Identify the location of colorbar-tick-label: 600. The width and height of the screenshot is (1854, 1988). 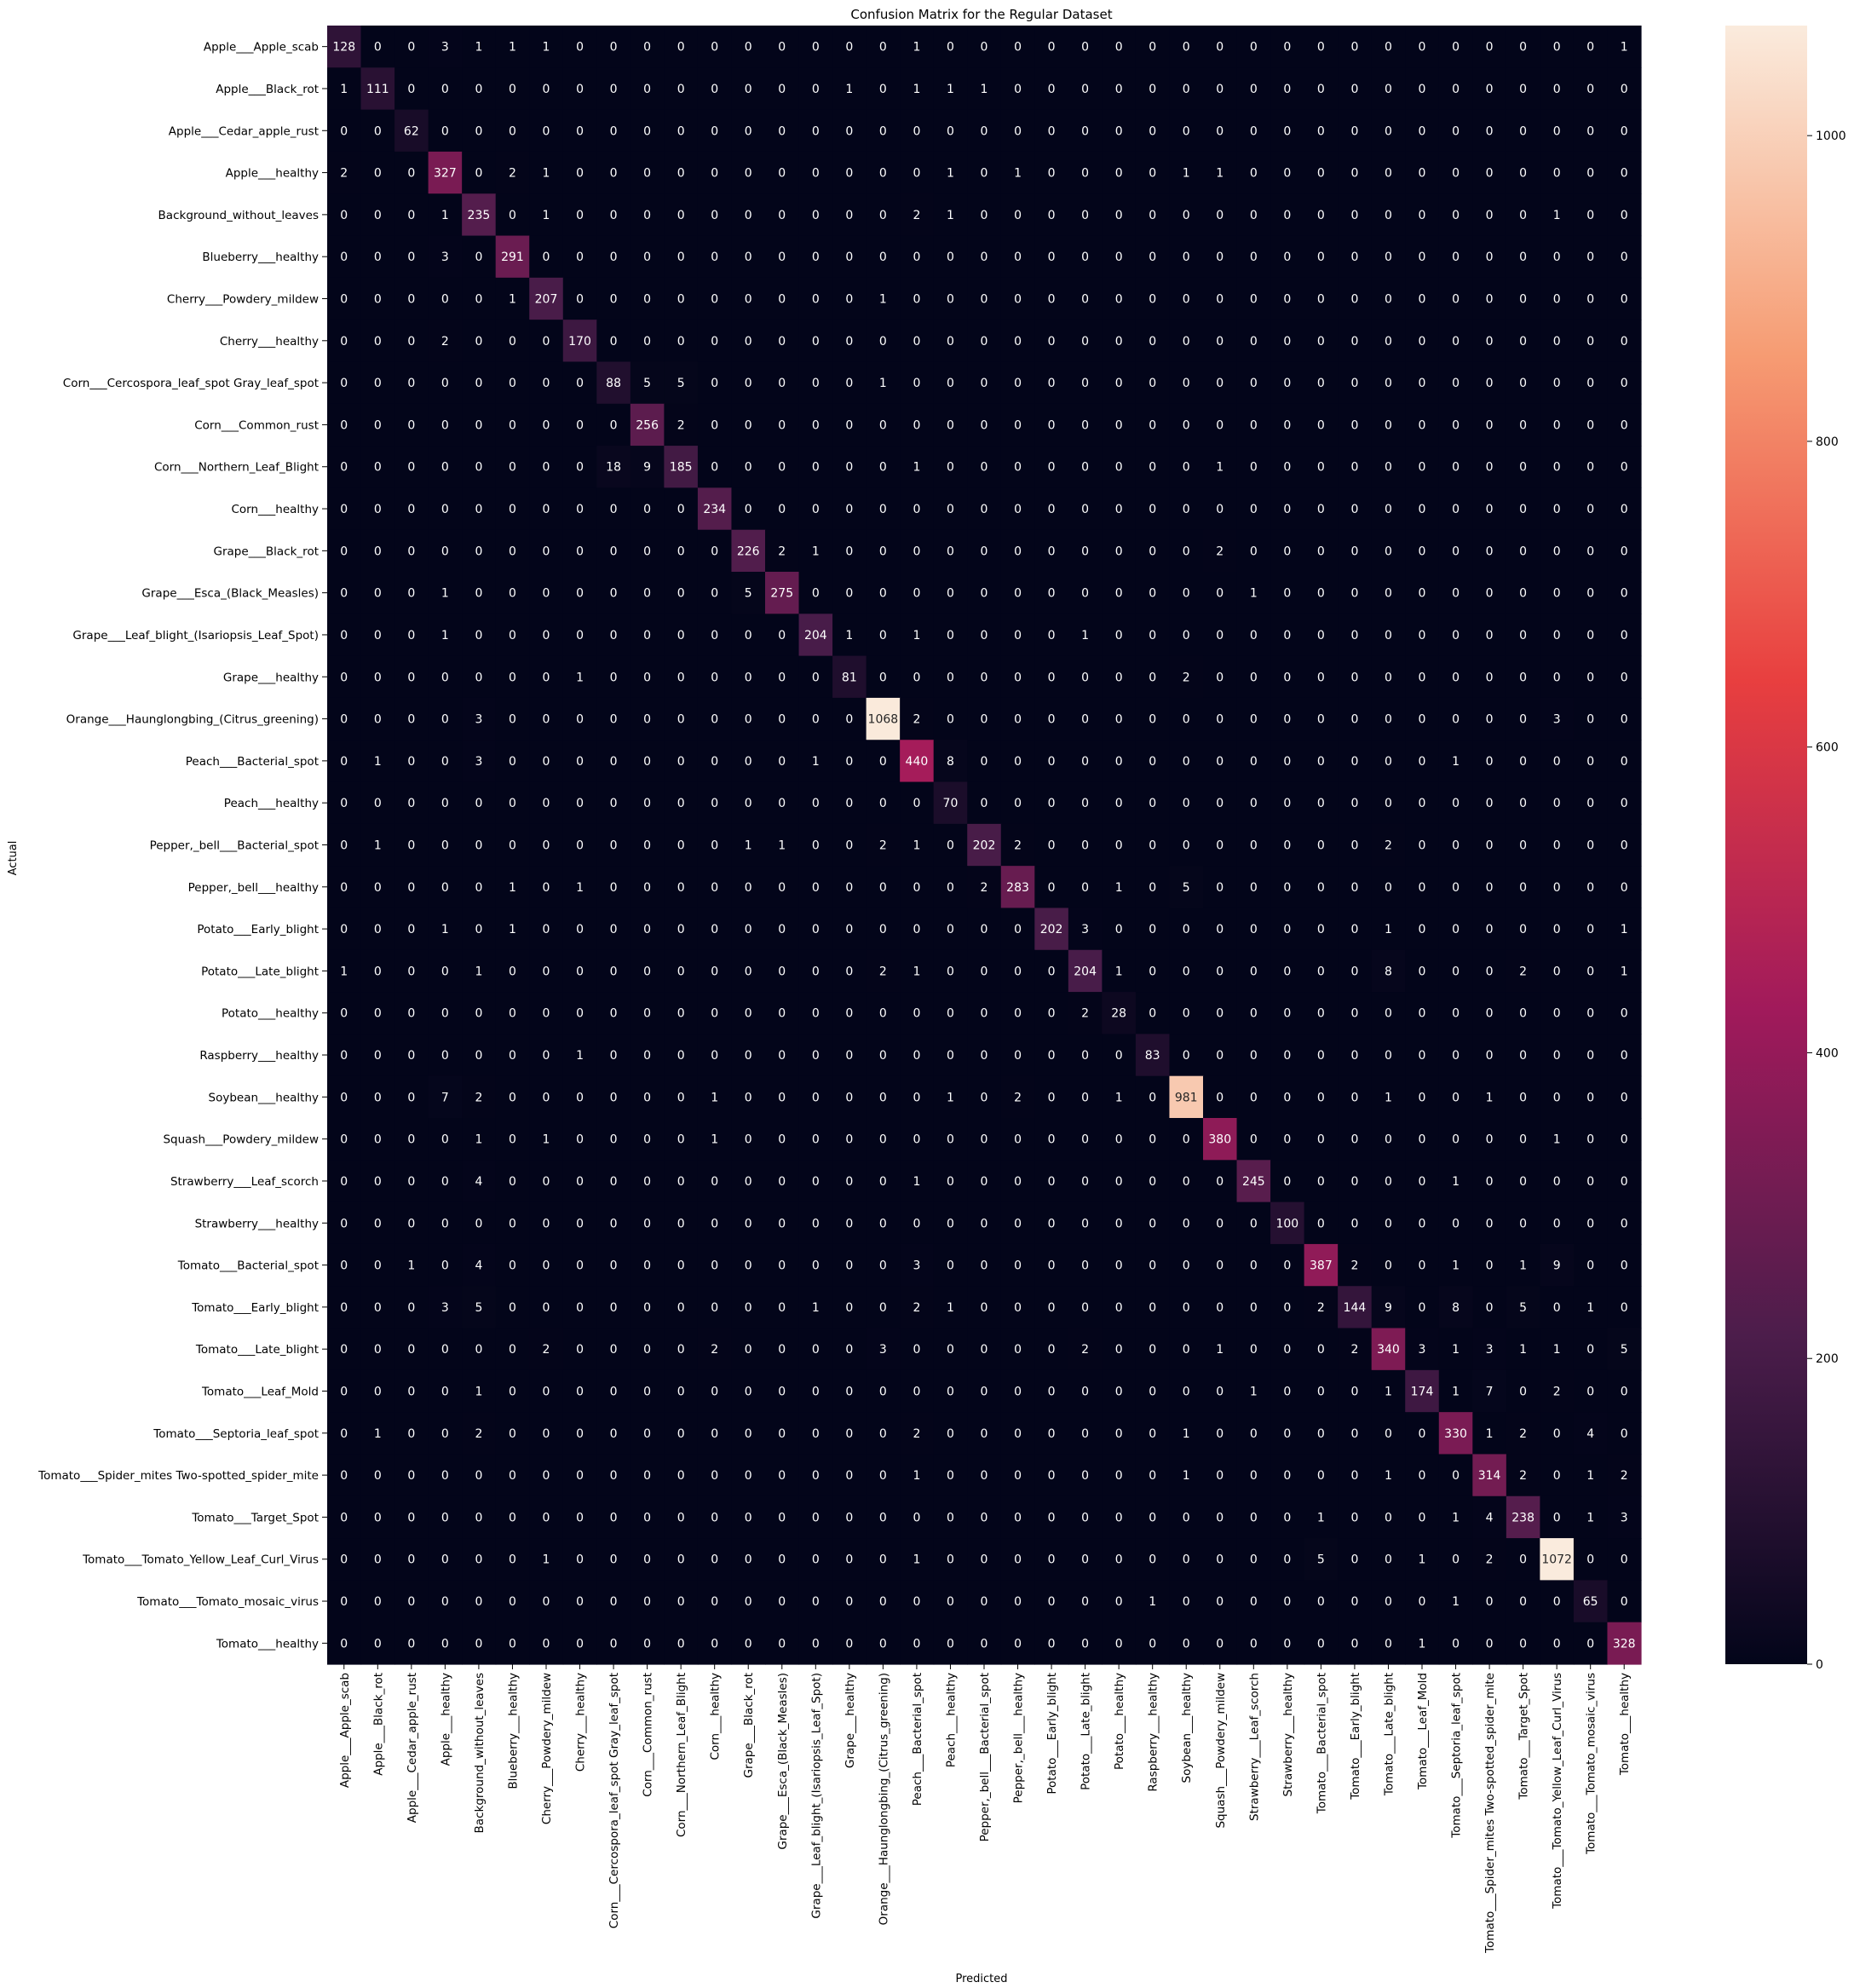
(1827, 748).